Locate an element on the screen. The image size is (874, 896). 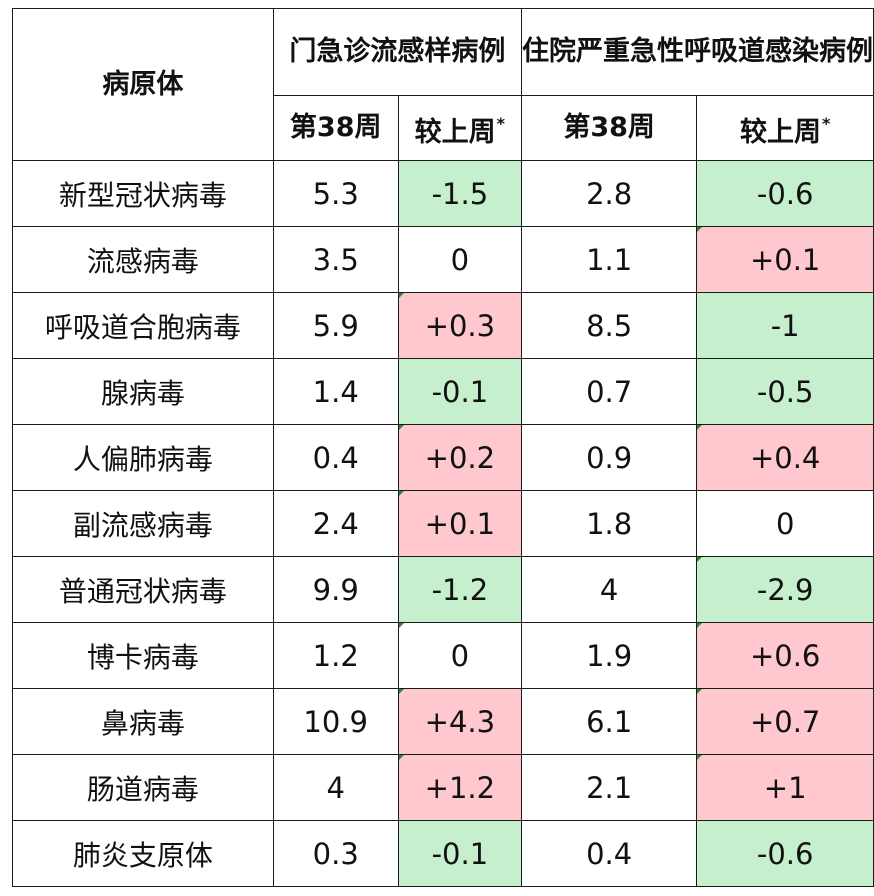
header-ip-change-label: 较上周 is located at coordinates (780, 132).